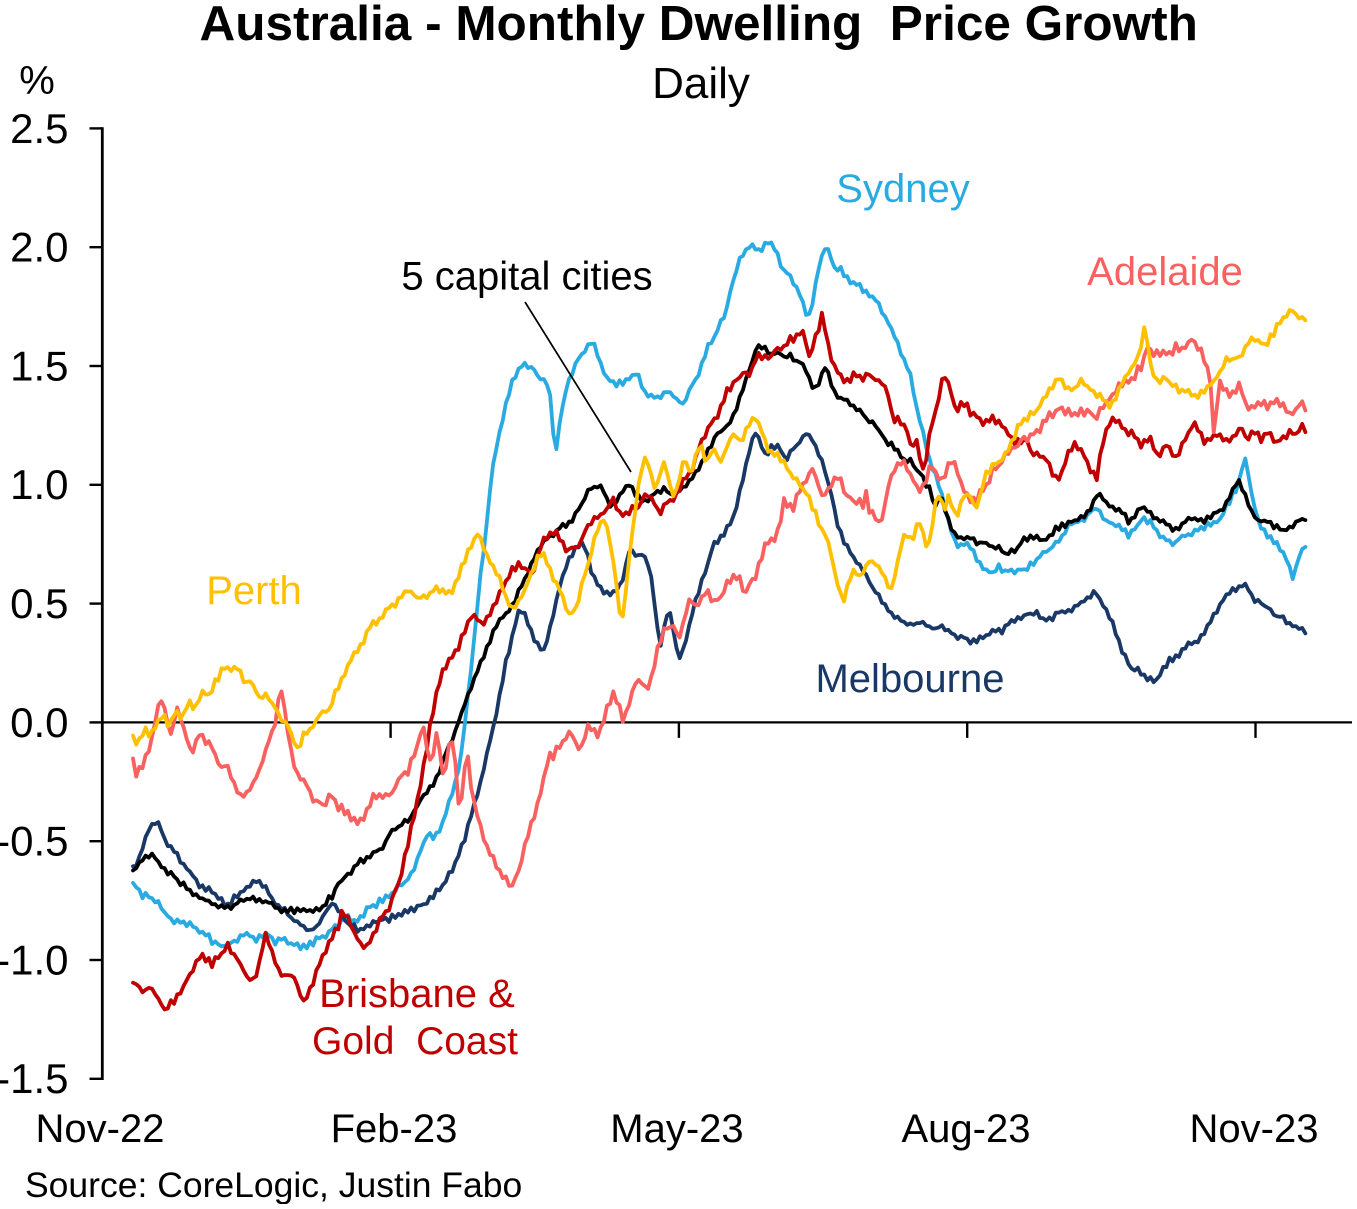  What do you see at coordinates (254, 591) in the screenshot?
I see `svg-text: Perth` at bounding box center [254, 591].